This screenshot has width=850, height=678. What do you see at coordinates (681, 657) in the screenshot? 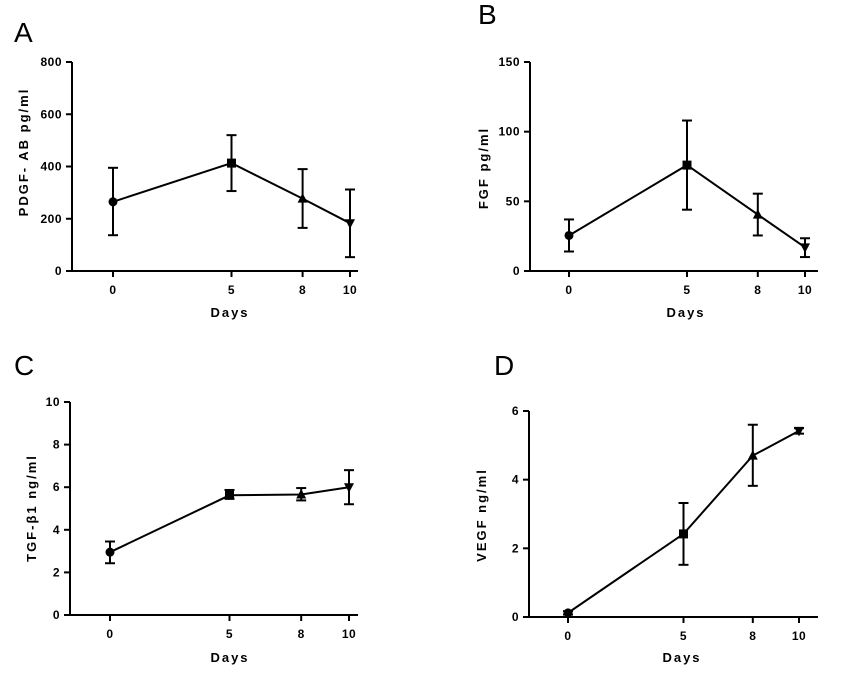
I see `panel-d-x-axis-title: Days` at bounding box center [681, 657].